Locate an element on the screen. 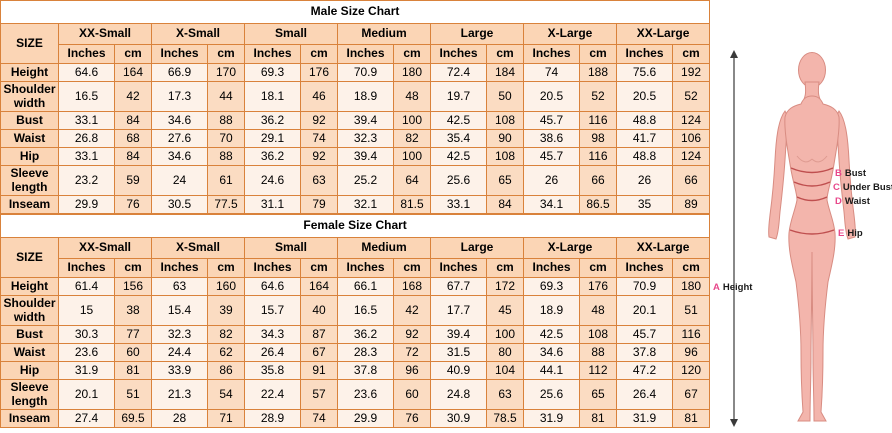 This screenshot has height=433, width=892. inches-value: 66.1 is located at coordinates (365, 286).